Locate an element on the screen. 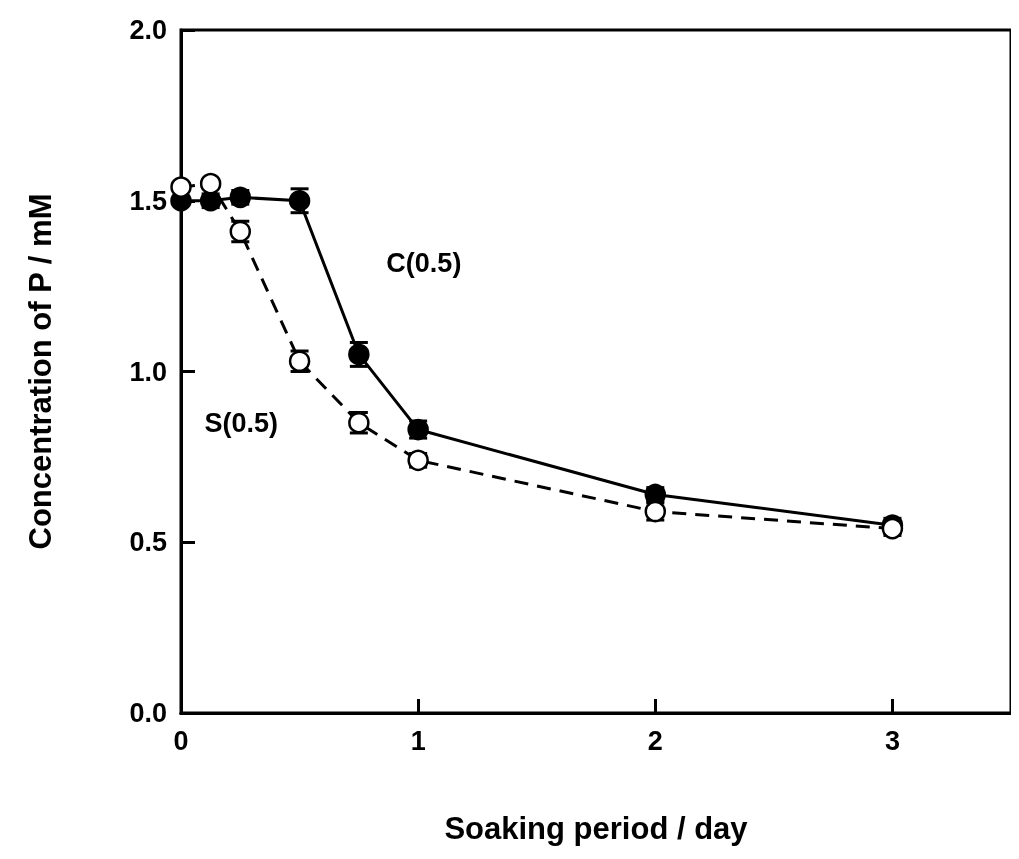 This screenshot has width=1019, height=859. series-label: C(0.5) is located at coordinates (424, 263).